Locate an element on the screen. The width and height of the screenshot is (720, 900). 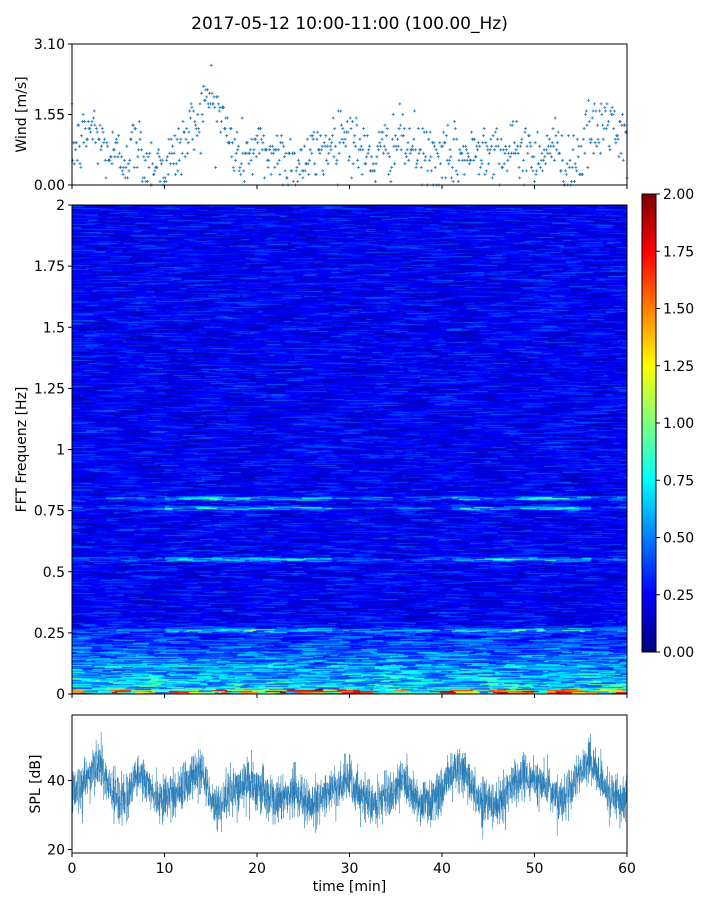
wind-scatter-series is located at coordinates (349, 125).